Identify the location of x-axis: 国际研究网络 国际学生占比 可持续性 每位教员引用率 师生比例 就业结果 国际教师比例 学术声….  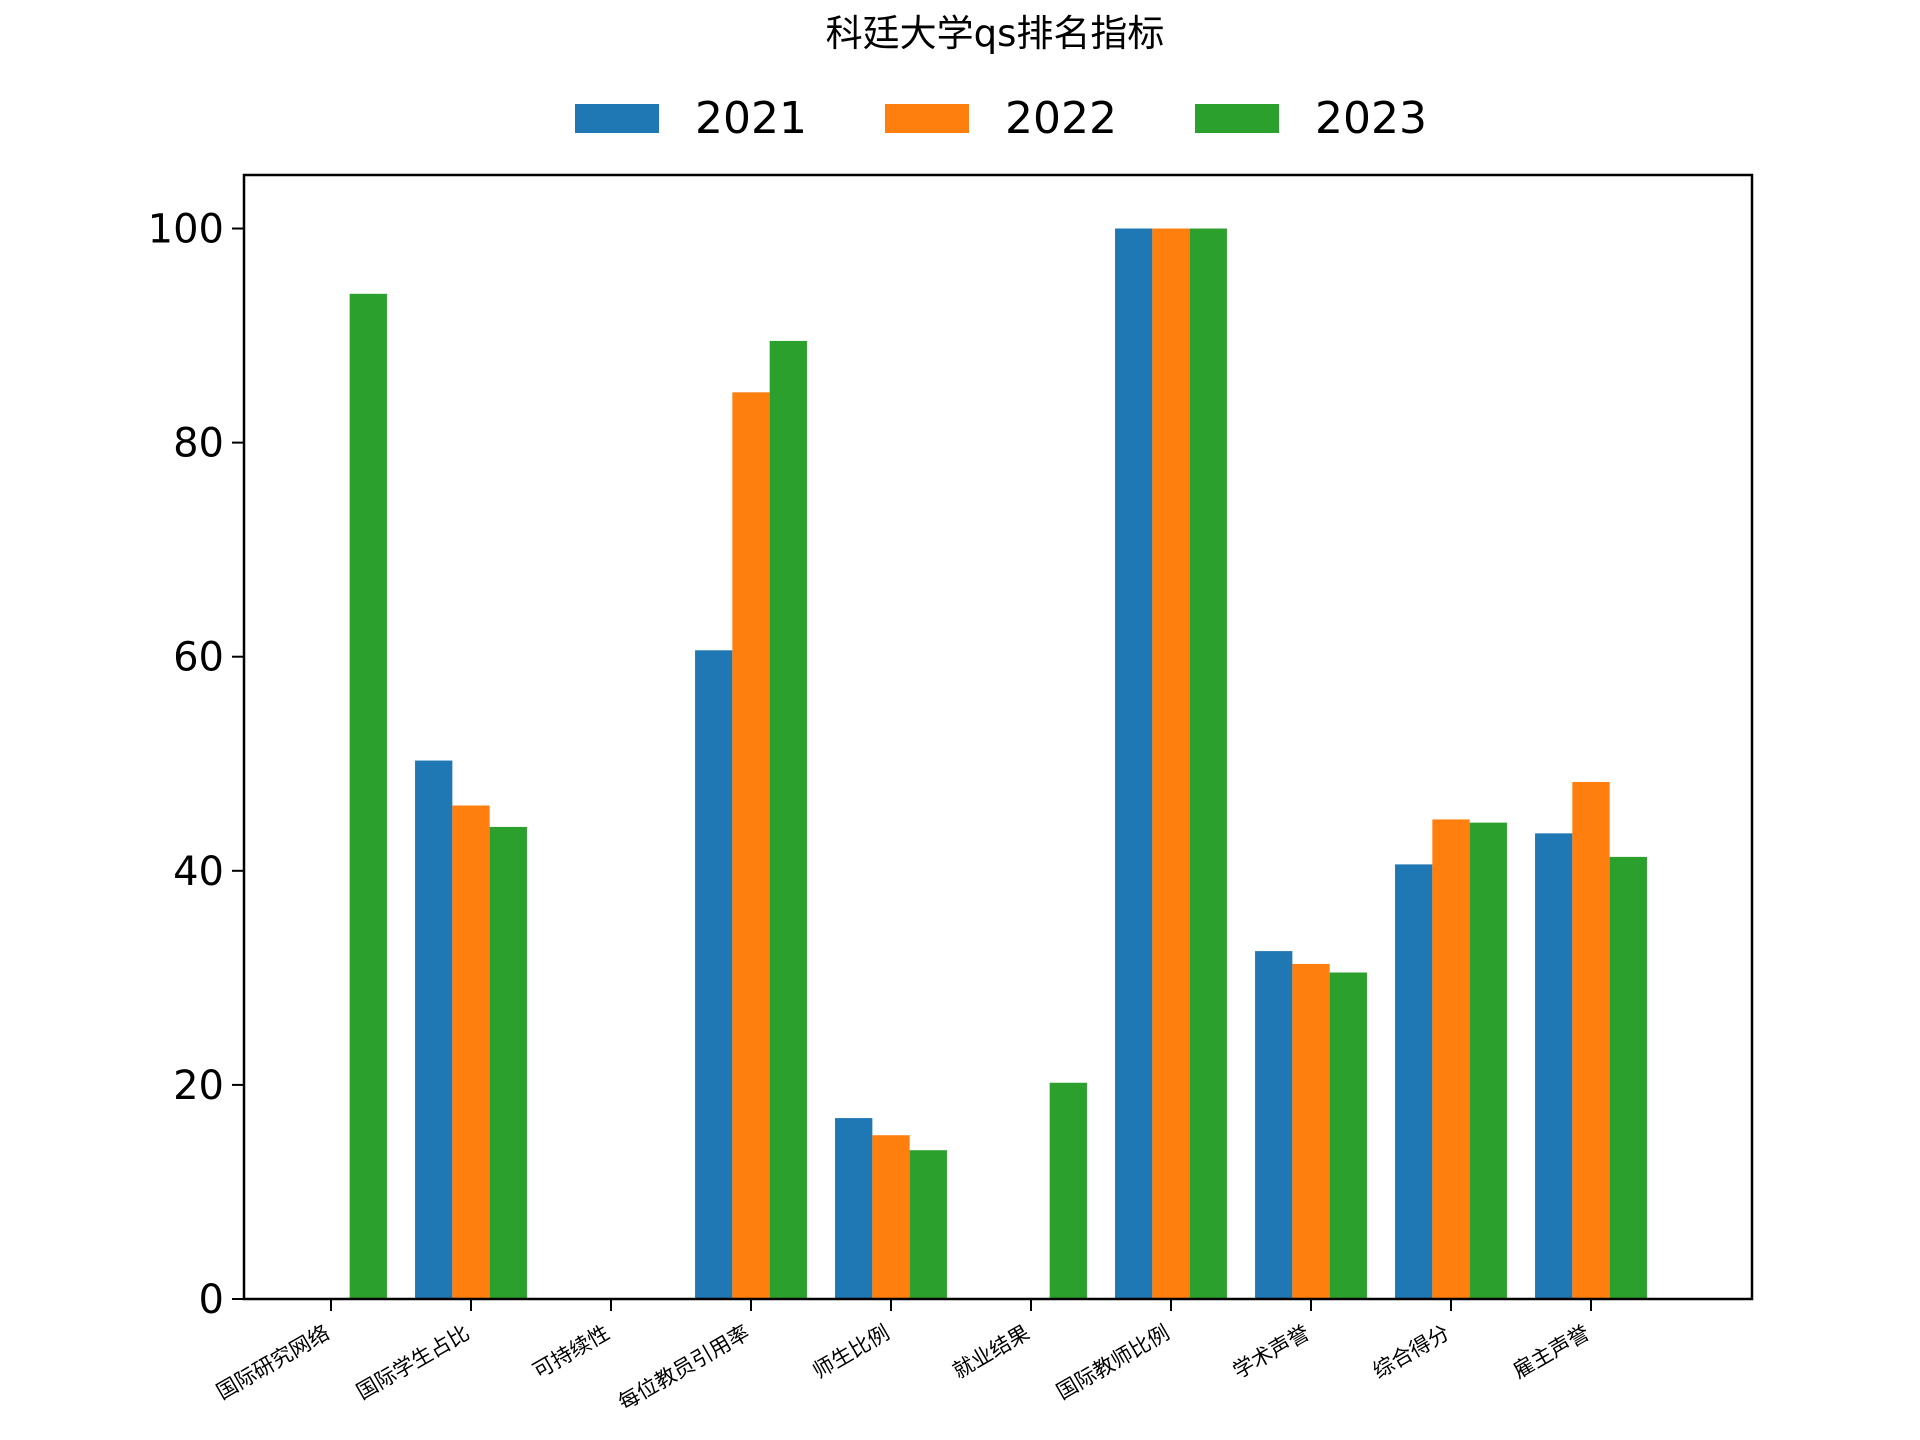
(903, 1357).